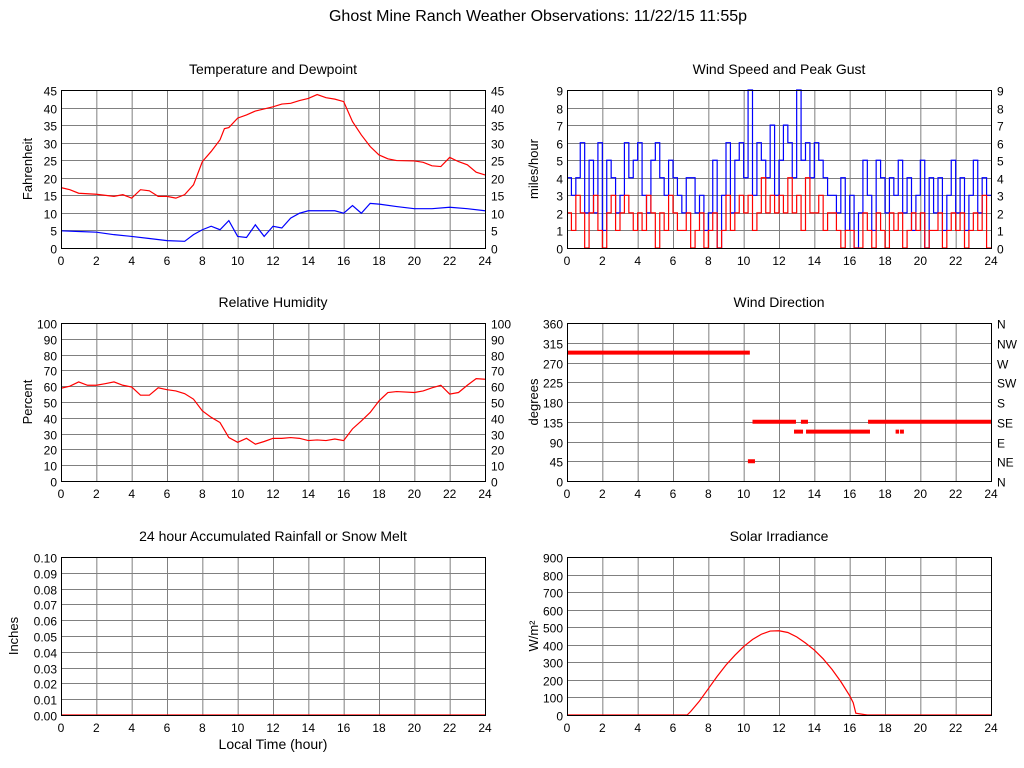  Describe the element at coordinates (553, 682) in the screenshot. I see `y-tick-label: 200` at that location.